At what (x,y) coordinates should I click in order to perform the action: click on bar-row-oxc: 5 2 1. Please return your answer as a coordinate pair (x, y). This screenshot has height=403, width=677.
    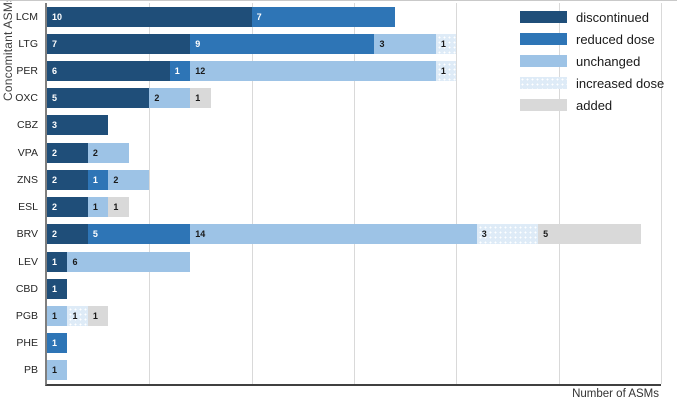
    Looking at the image, I should click on (354, 98).